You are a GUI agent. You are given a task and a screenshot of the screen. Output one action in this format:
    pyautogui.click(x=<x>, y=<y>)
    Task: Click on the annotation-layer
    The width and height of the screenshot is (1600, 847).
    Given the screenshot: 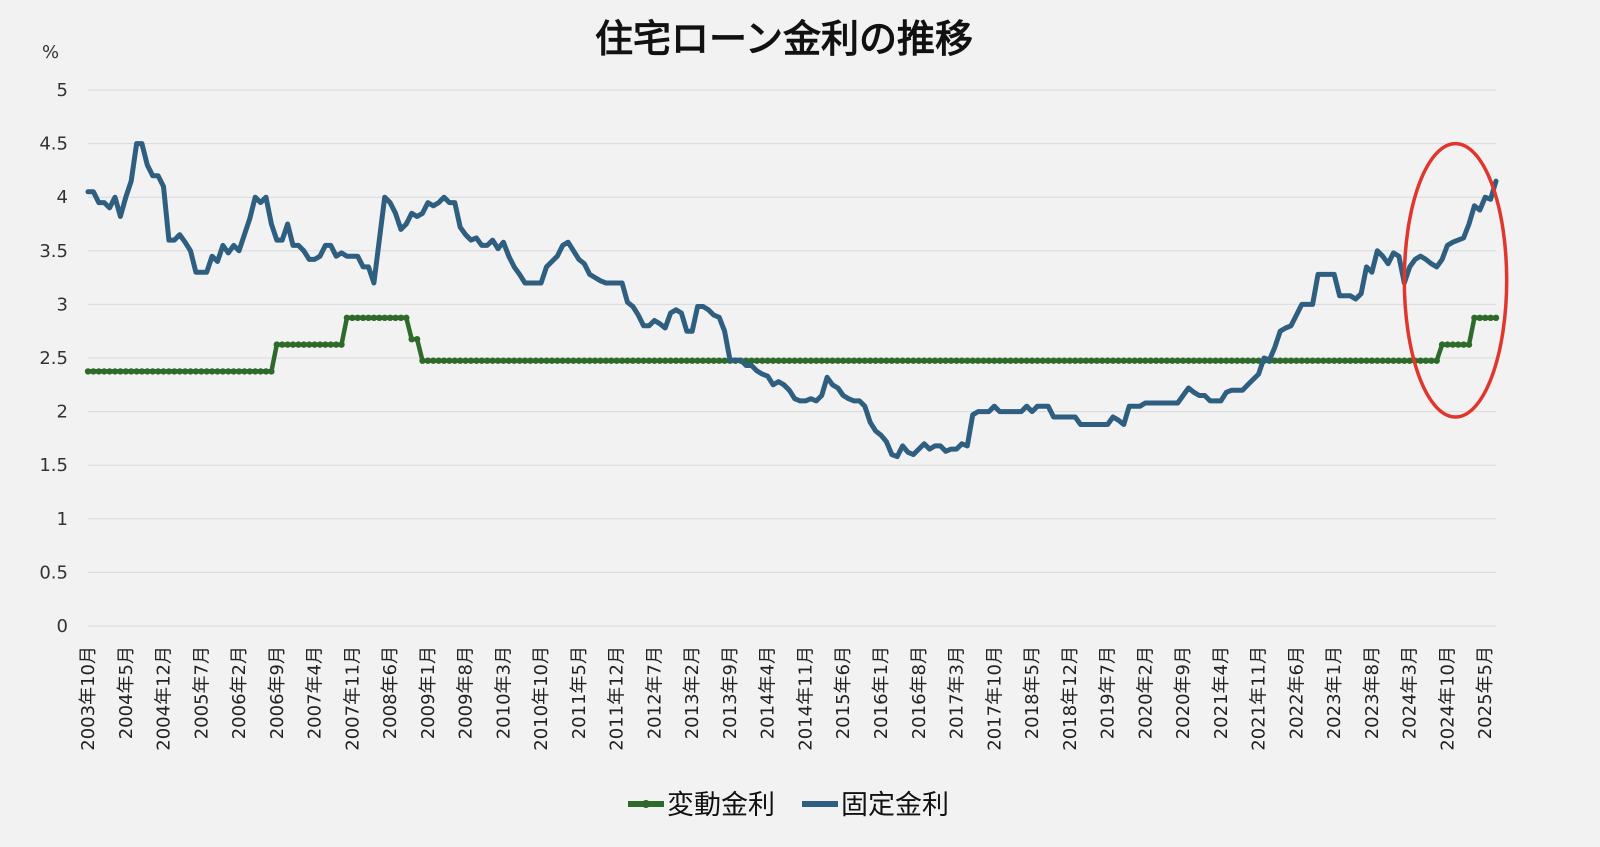 What is the action you would take?
    pyautogui.click(x=1455, y=280)
    